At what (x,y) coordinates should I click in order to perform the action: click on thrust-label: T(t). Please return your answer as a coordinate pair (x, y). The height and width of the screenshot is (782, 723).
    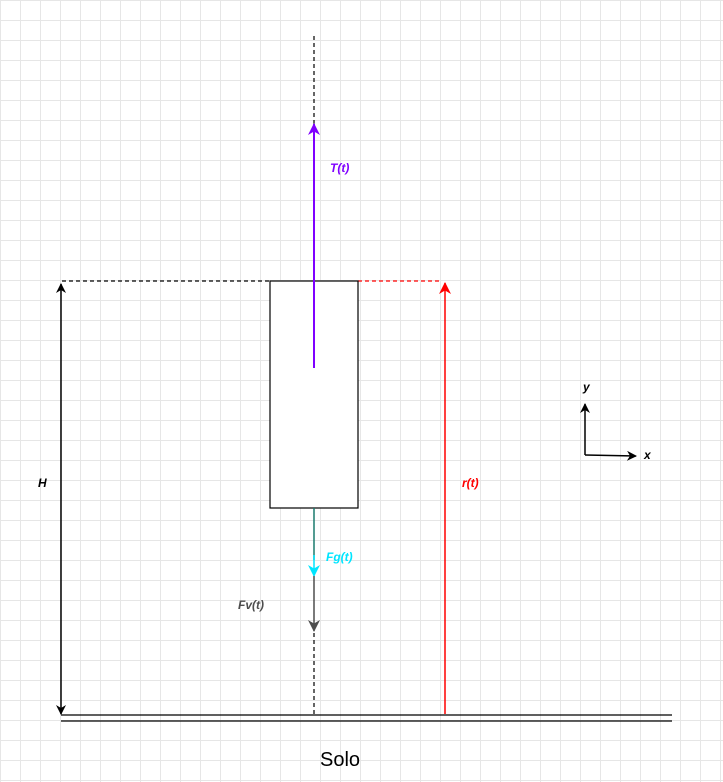
    Looking at the image, I should click on (339, 168).